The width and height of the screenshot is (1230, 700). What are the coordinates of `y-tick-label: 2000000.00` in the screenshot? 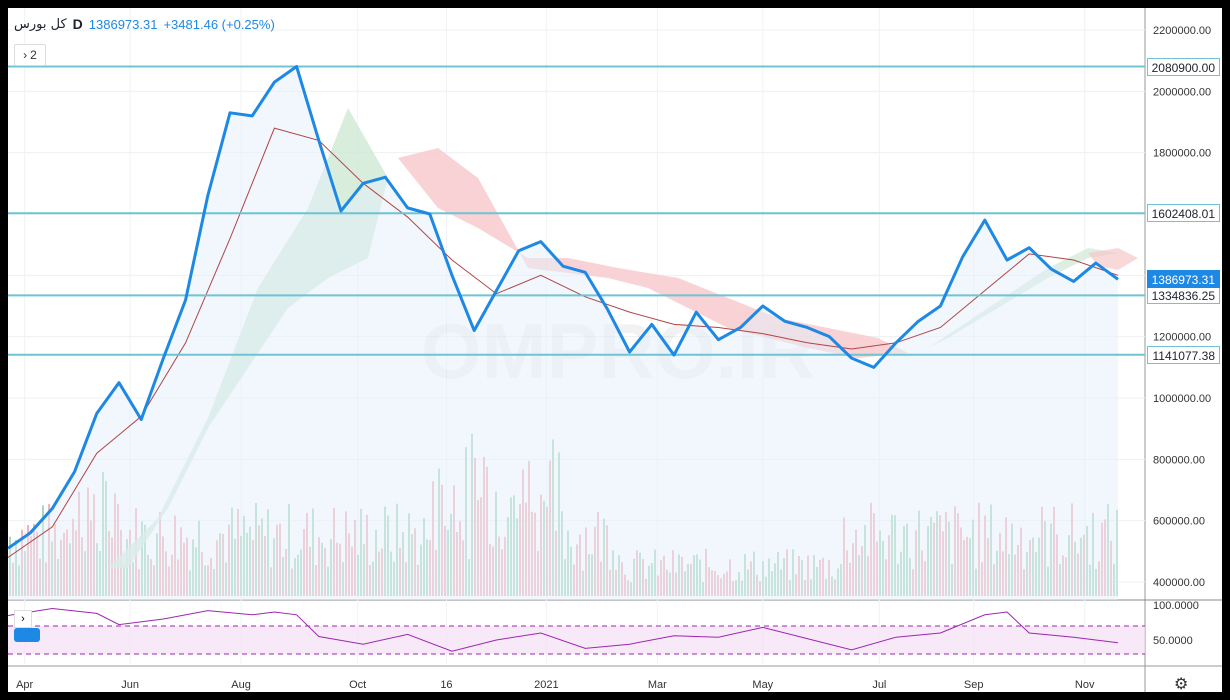 It's located at (1182, 92).